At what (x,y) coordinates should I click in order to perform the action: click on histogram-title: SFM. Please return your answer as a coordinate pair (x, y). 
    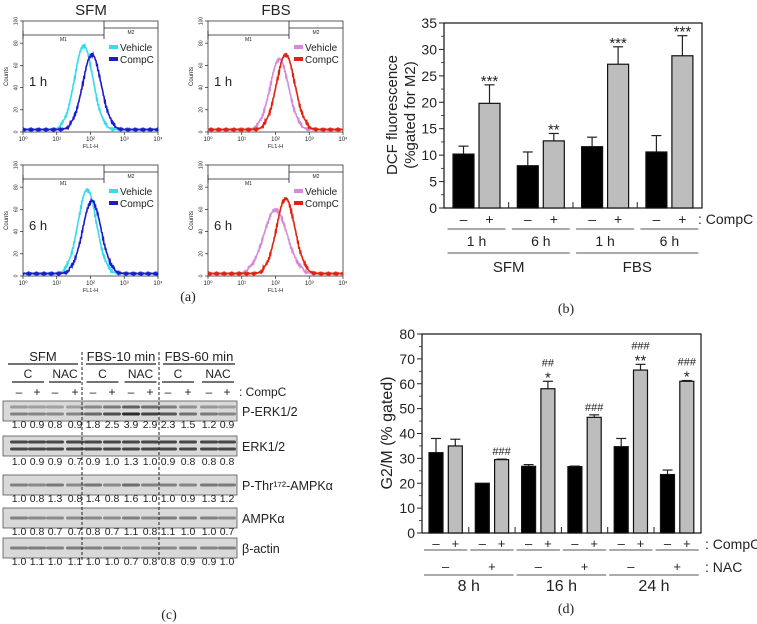
    Looking at the image, I should click on (91, 10).